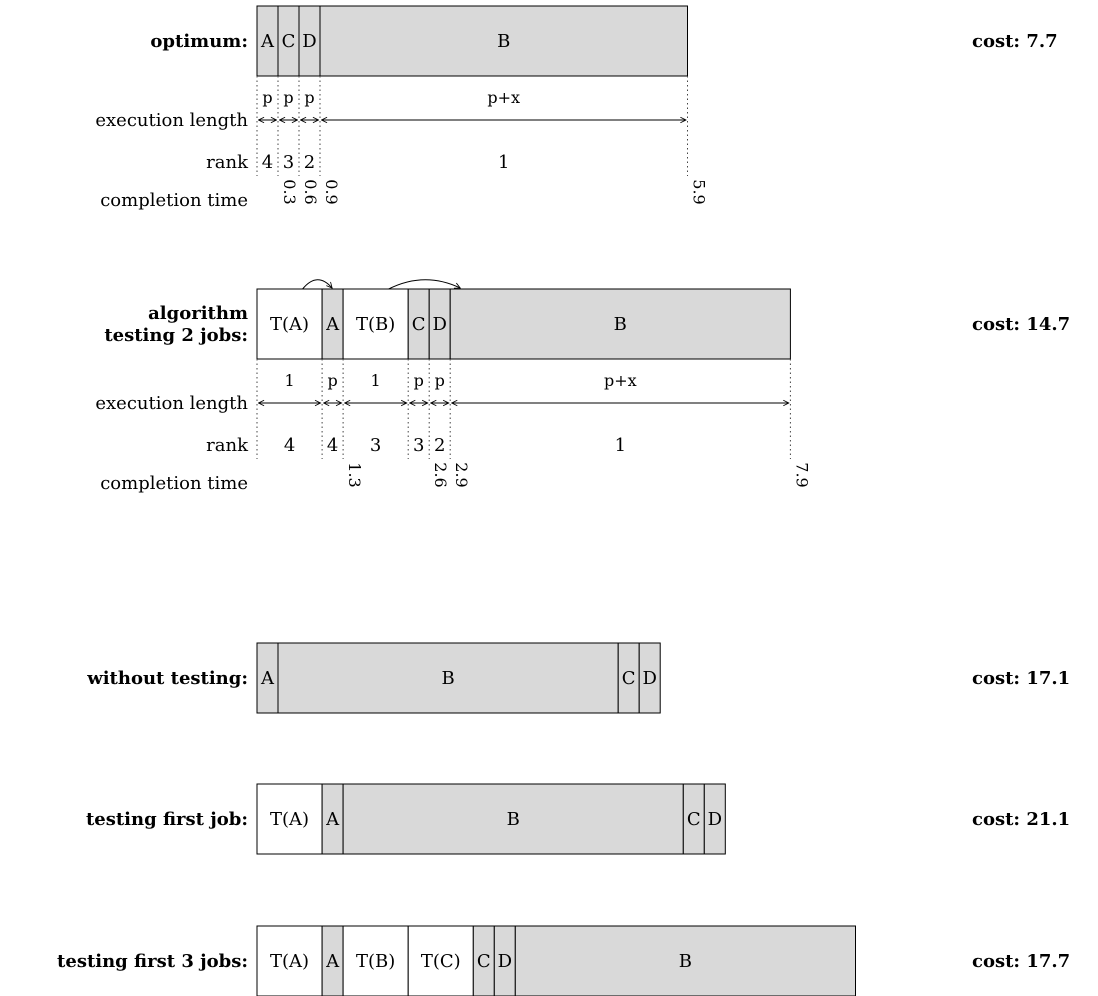  I want to click on block-tc: T(C), so click(440, 960).